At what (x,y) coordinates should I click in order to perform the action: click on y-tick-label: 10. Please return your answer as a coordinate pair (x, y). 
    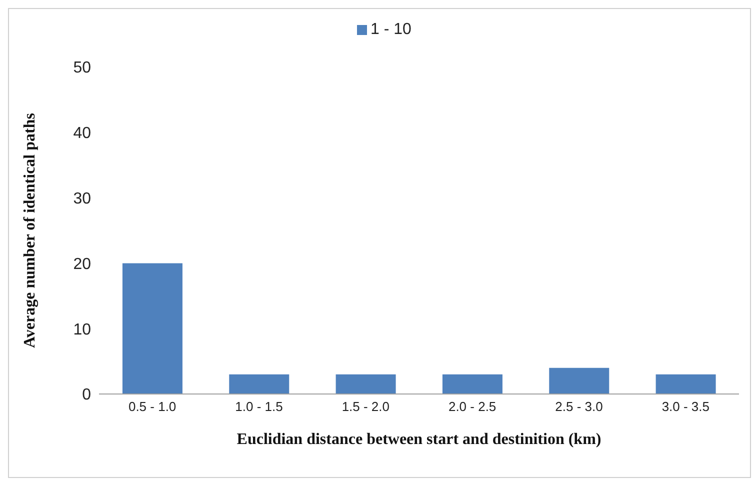
    Looking at the image, I should click on (82, 329).